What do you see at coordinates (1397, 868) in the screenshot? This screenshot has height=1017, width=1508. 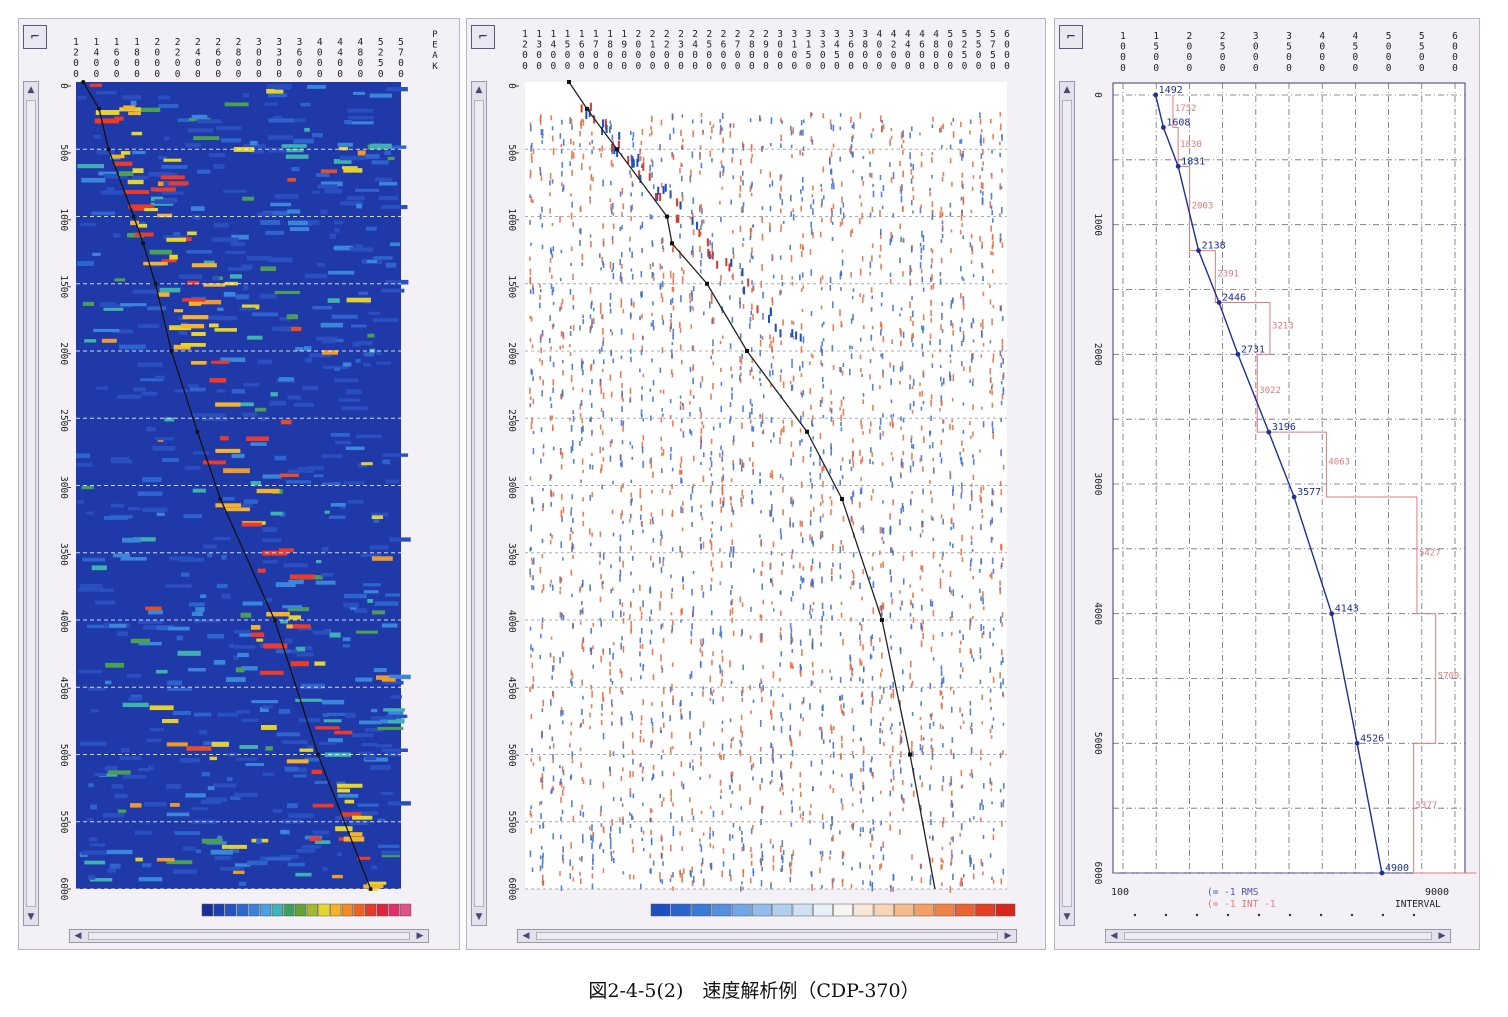 I see `rms-velocity-label: 4900` at bounding box center [1397, 868].